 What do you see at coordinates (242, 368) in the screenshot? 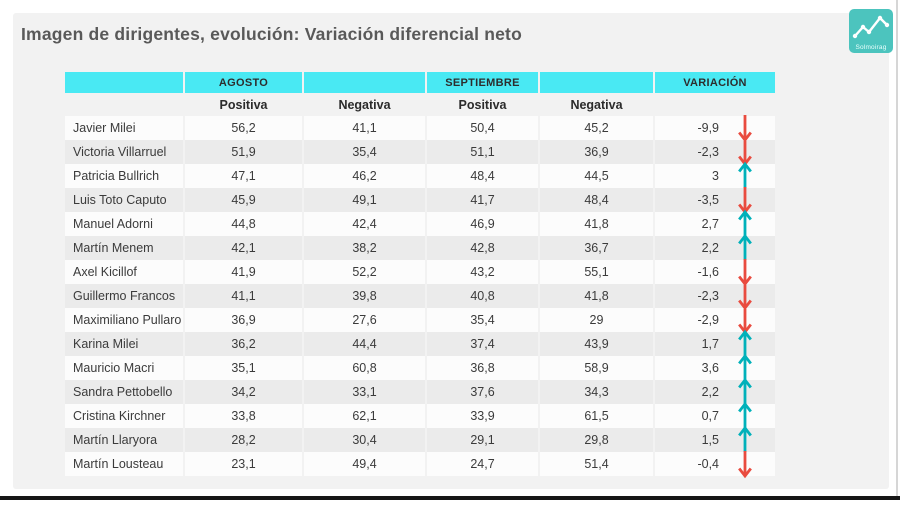
I see `cell-agosto-positiva: 35,1` at bounding box center [242, 368].